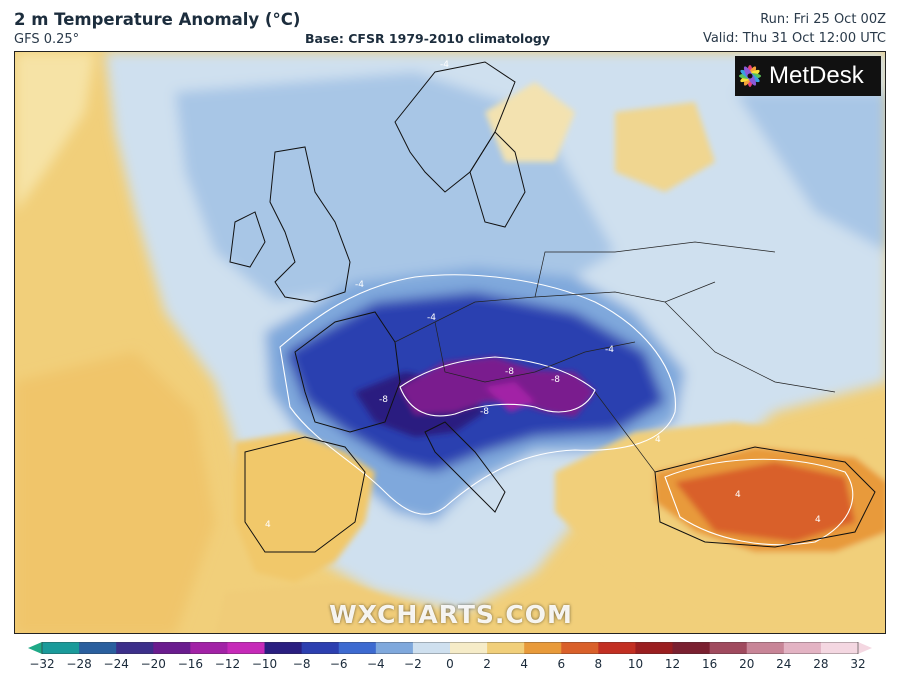 Image resolution: width=900 pixels, height=689 pixels. I want to click on colorbar-tick-label: 28, so click(821, 664).